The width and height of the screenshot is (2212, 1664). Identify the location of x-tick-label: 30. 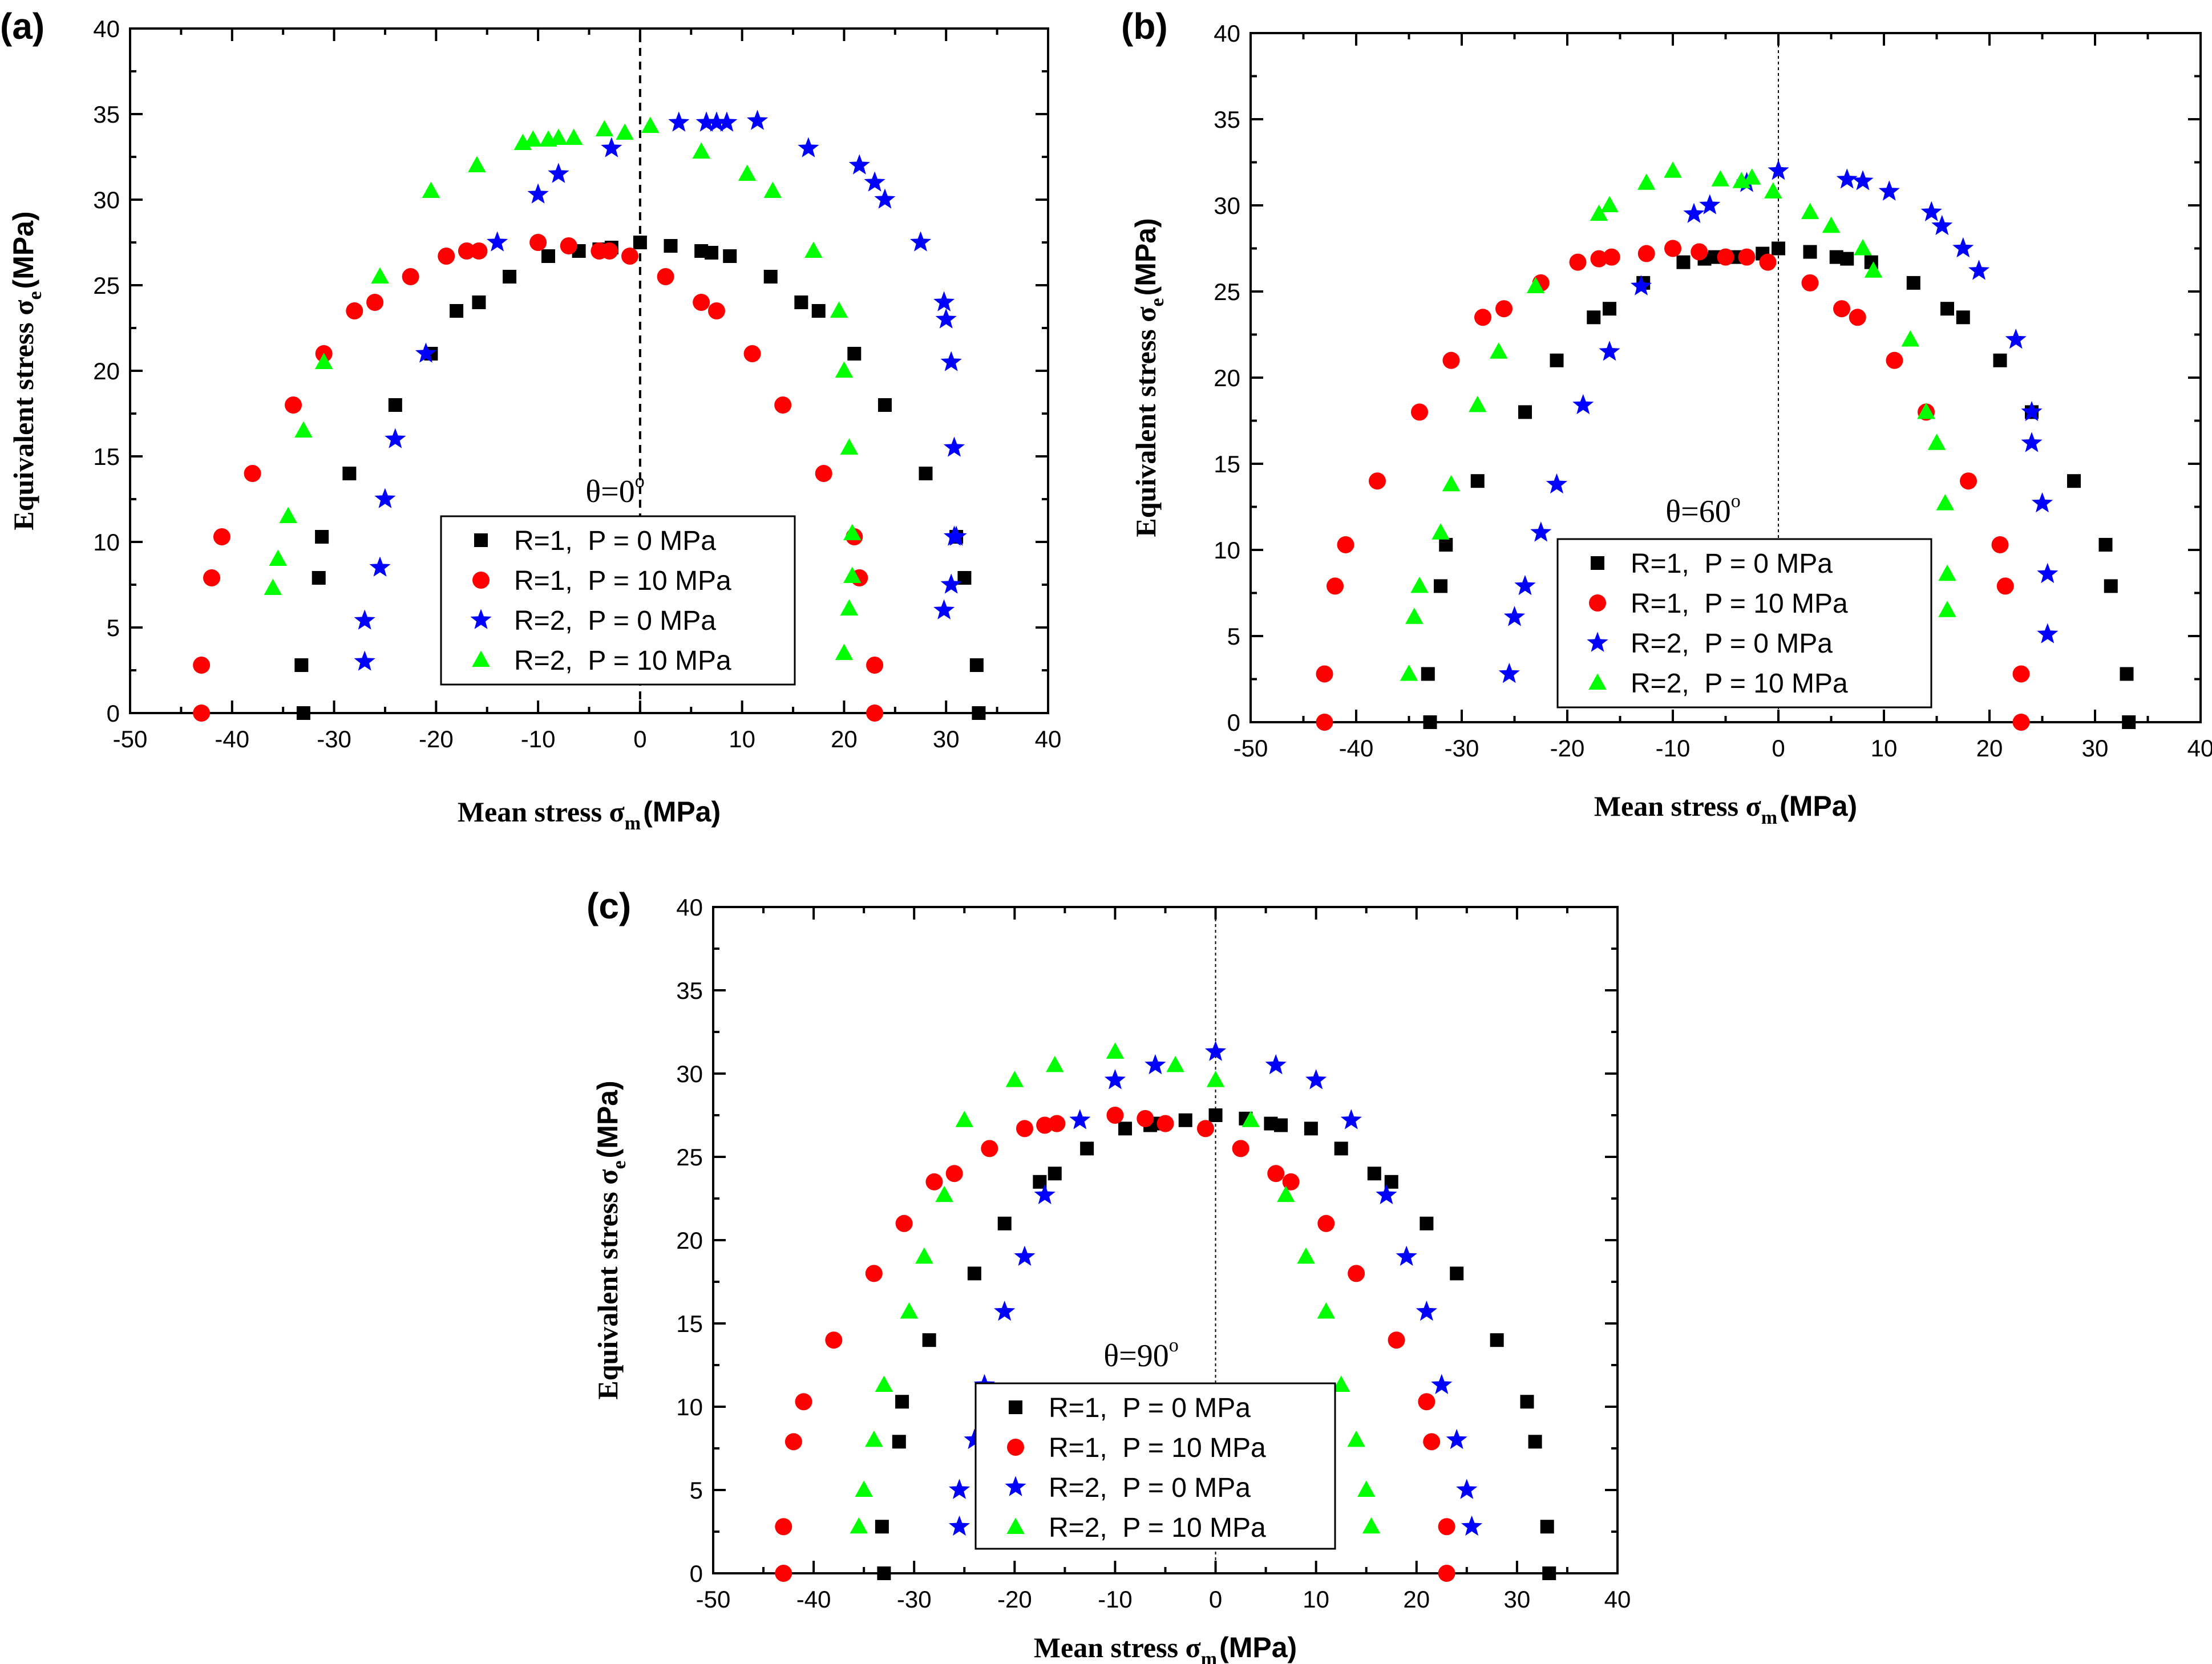
(1517, 1599).